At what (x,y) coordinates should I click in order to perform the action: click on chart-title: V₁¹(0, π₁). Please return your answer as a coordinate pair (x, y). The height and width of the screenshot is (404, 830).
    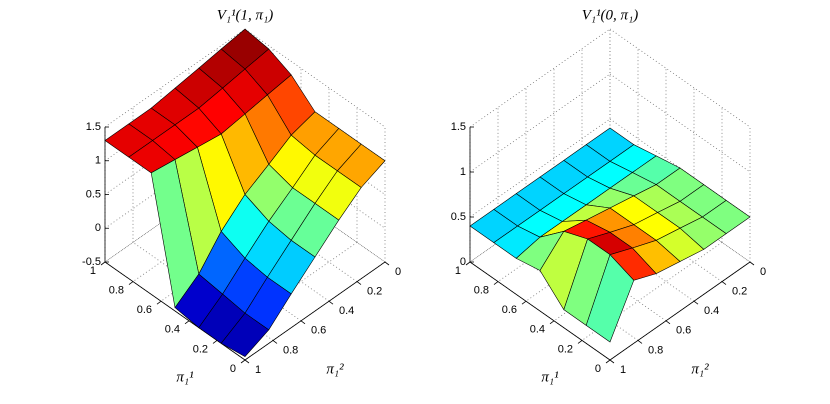
    Looking at the image, I should click on (610, 15).